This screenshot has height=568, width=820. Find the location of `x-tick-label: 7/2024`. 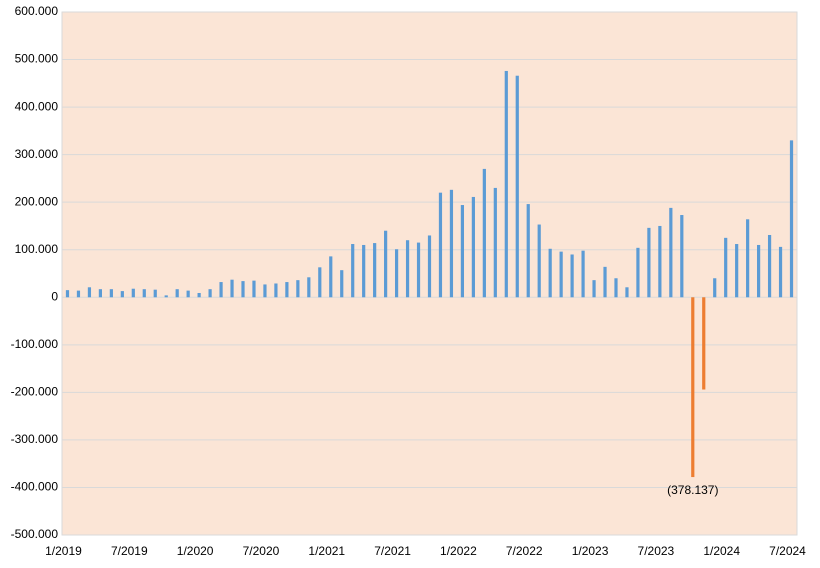

x-tick-label: 7/2024 is located at coordinates (787, 551).